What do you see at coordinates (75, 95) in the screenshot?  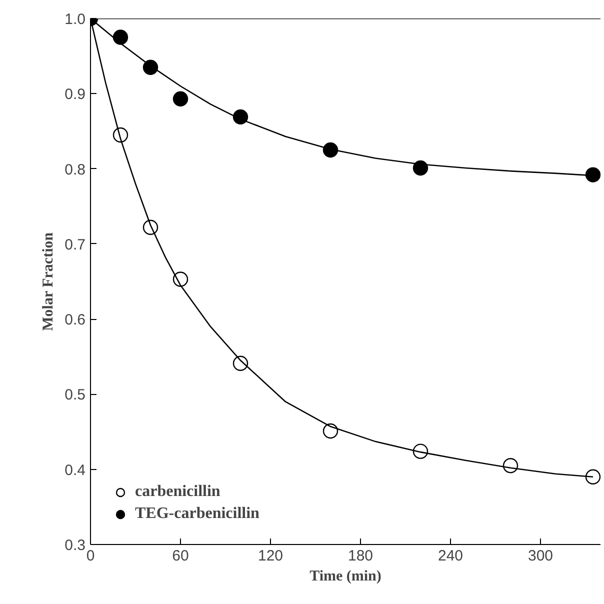 I see `y-tick-label: 0.9` at bounding box center [75, 95].